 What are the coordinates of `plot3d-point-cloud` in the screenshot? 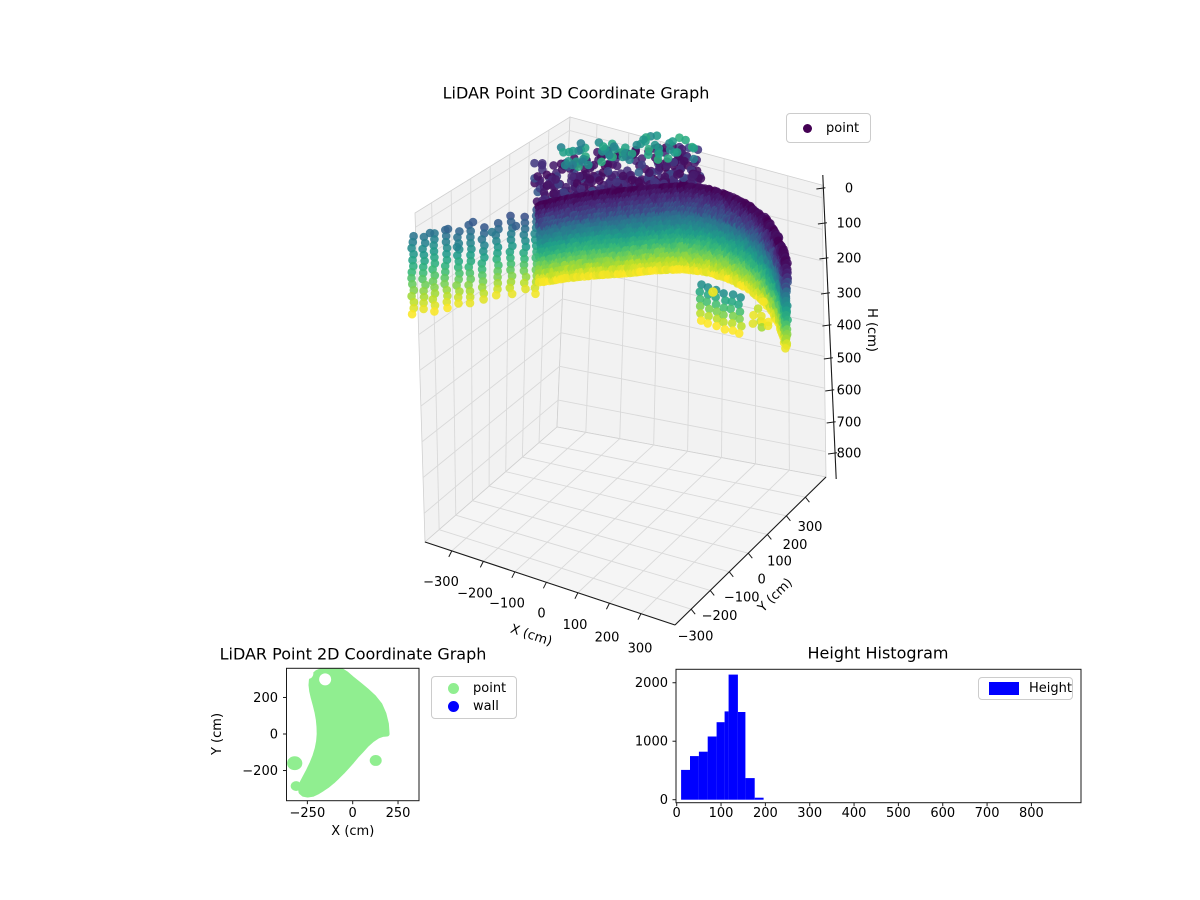 It's located at (599, 242).